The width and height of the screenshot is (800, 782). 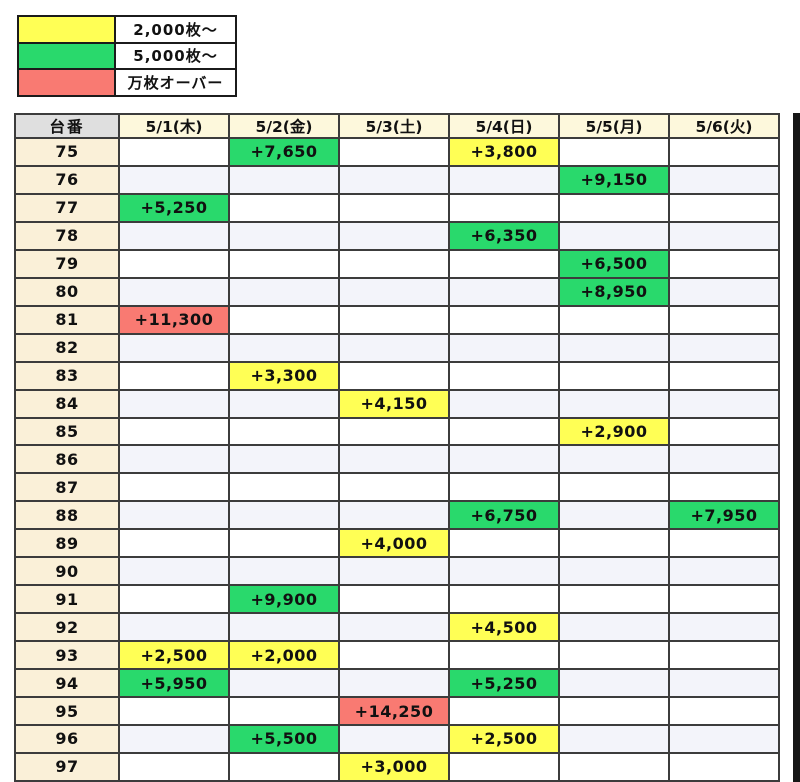 I want to click on value-cell: +4,500, so click(x=504, y=627).